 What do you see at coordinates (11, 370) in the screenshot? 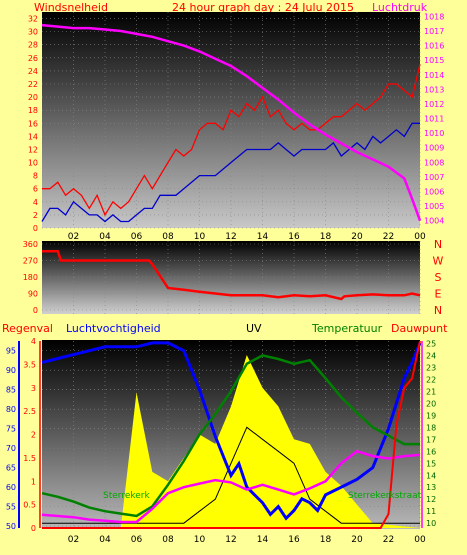
I see `humidity-tick-label: 90` at bounding box center [11, 370].